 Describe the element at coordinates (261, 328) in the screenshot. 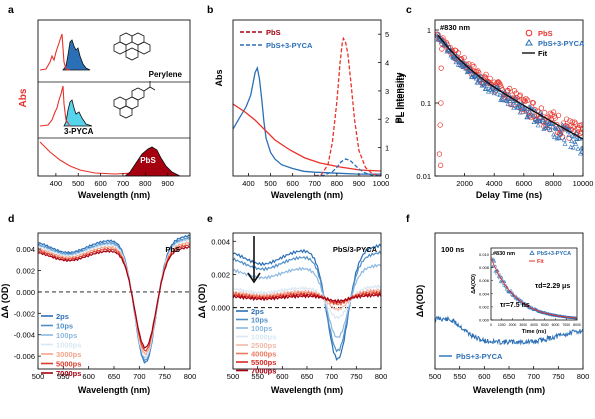

I see `panel-e-legend-label: 100ps` at that location.